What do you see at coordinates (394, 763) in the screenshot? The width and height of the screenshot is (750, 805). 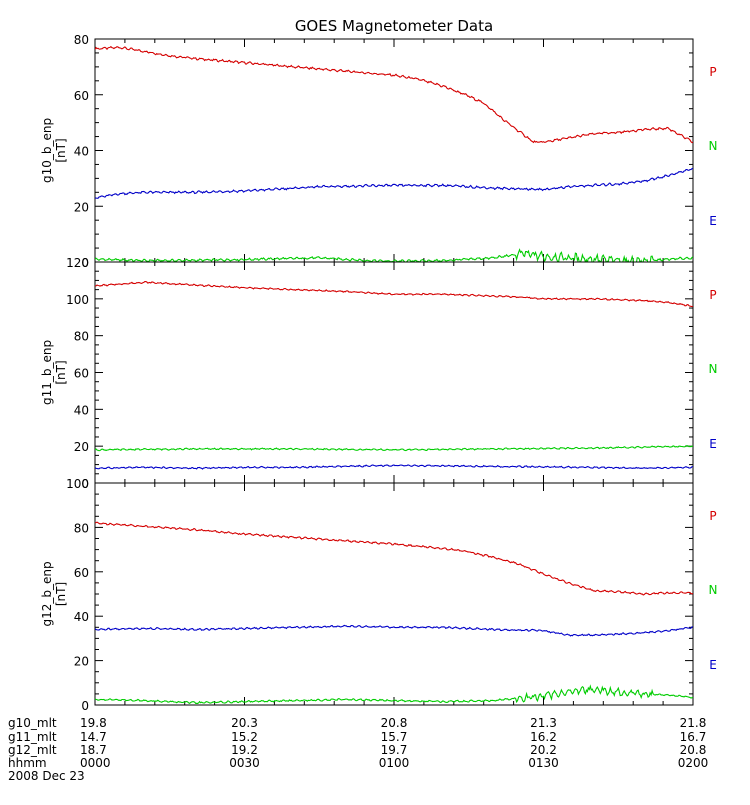 I see `x-tick-label: 0100` at bounding box center [394, 763].